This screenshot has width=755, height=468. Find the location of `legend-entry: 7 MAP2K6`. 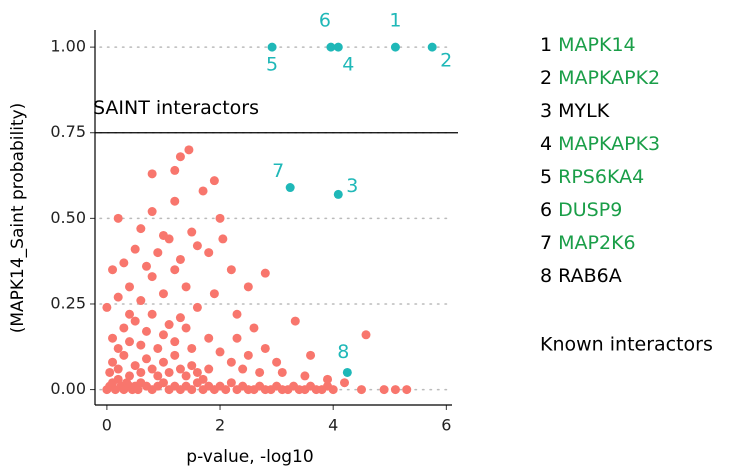

legend-entry: 7 MAP2K6 is located at coordinates (588, 243).